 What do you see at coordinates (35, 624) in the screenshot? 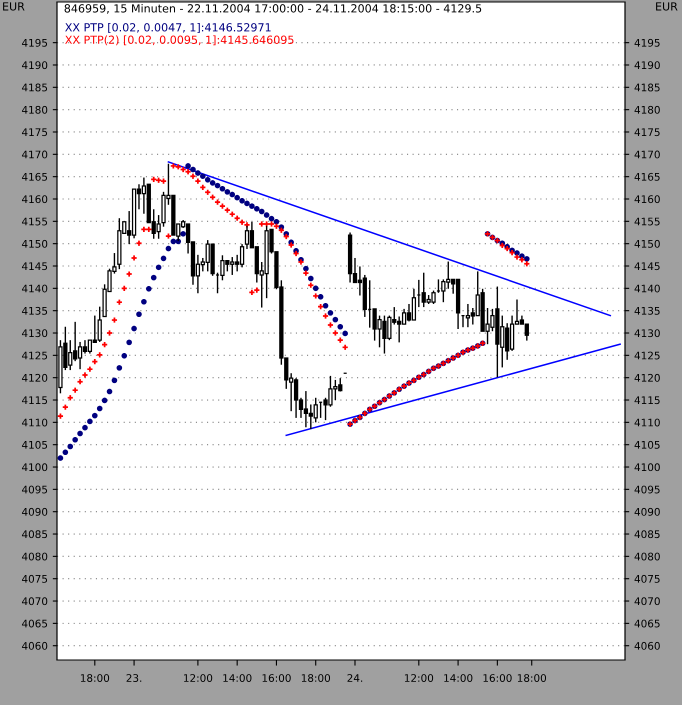
I see `y-tick-label: 4065` at bounding box center [35, 624].